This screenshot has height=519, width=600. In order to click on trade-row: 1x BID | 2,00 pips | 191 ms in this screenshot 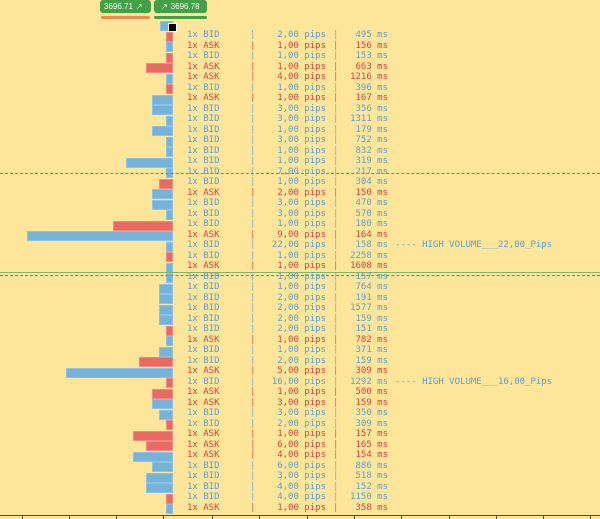, I will do `click(300, 298)`.